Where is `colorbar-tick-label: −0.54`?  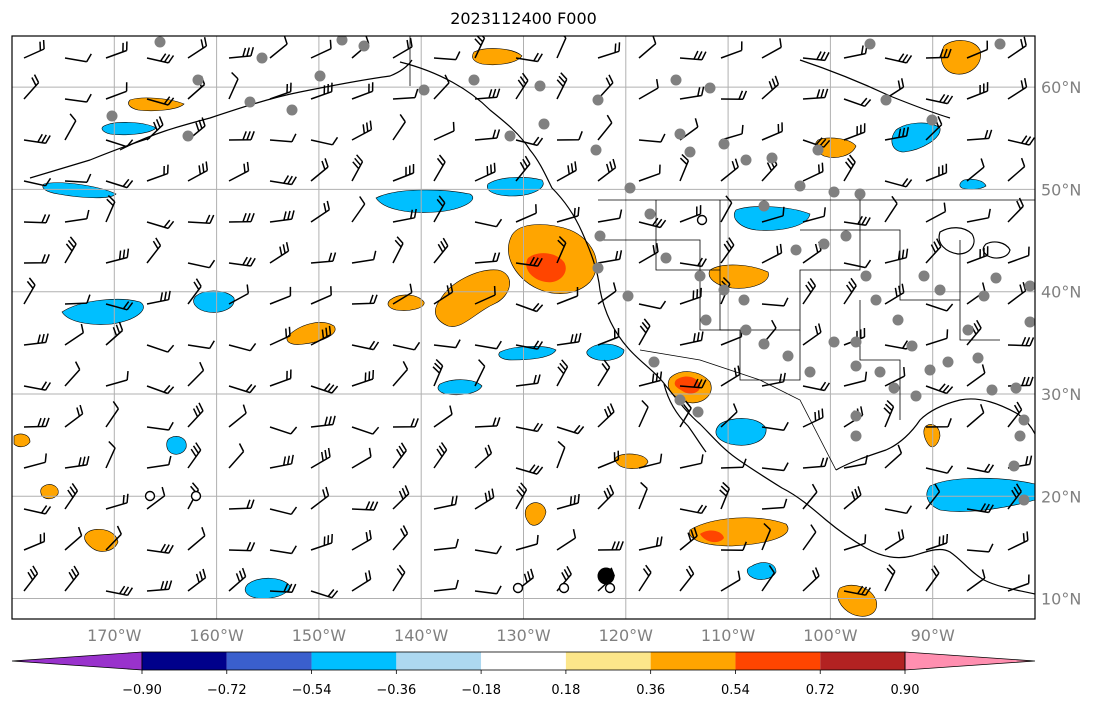
colorbar-tick-label: −0.54 is located at coordinates (312, 690).